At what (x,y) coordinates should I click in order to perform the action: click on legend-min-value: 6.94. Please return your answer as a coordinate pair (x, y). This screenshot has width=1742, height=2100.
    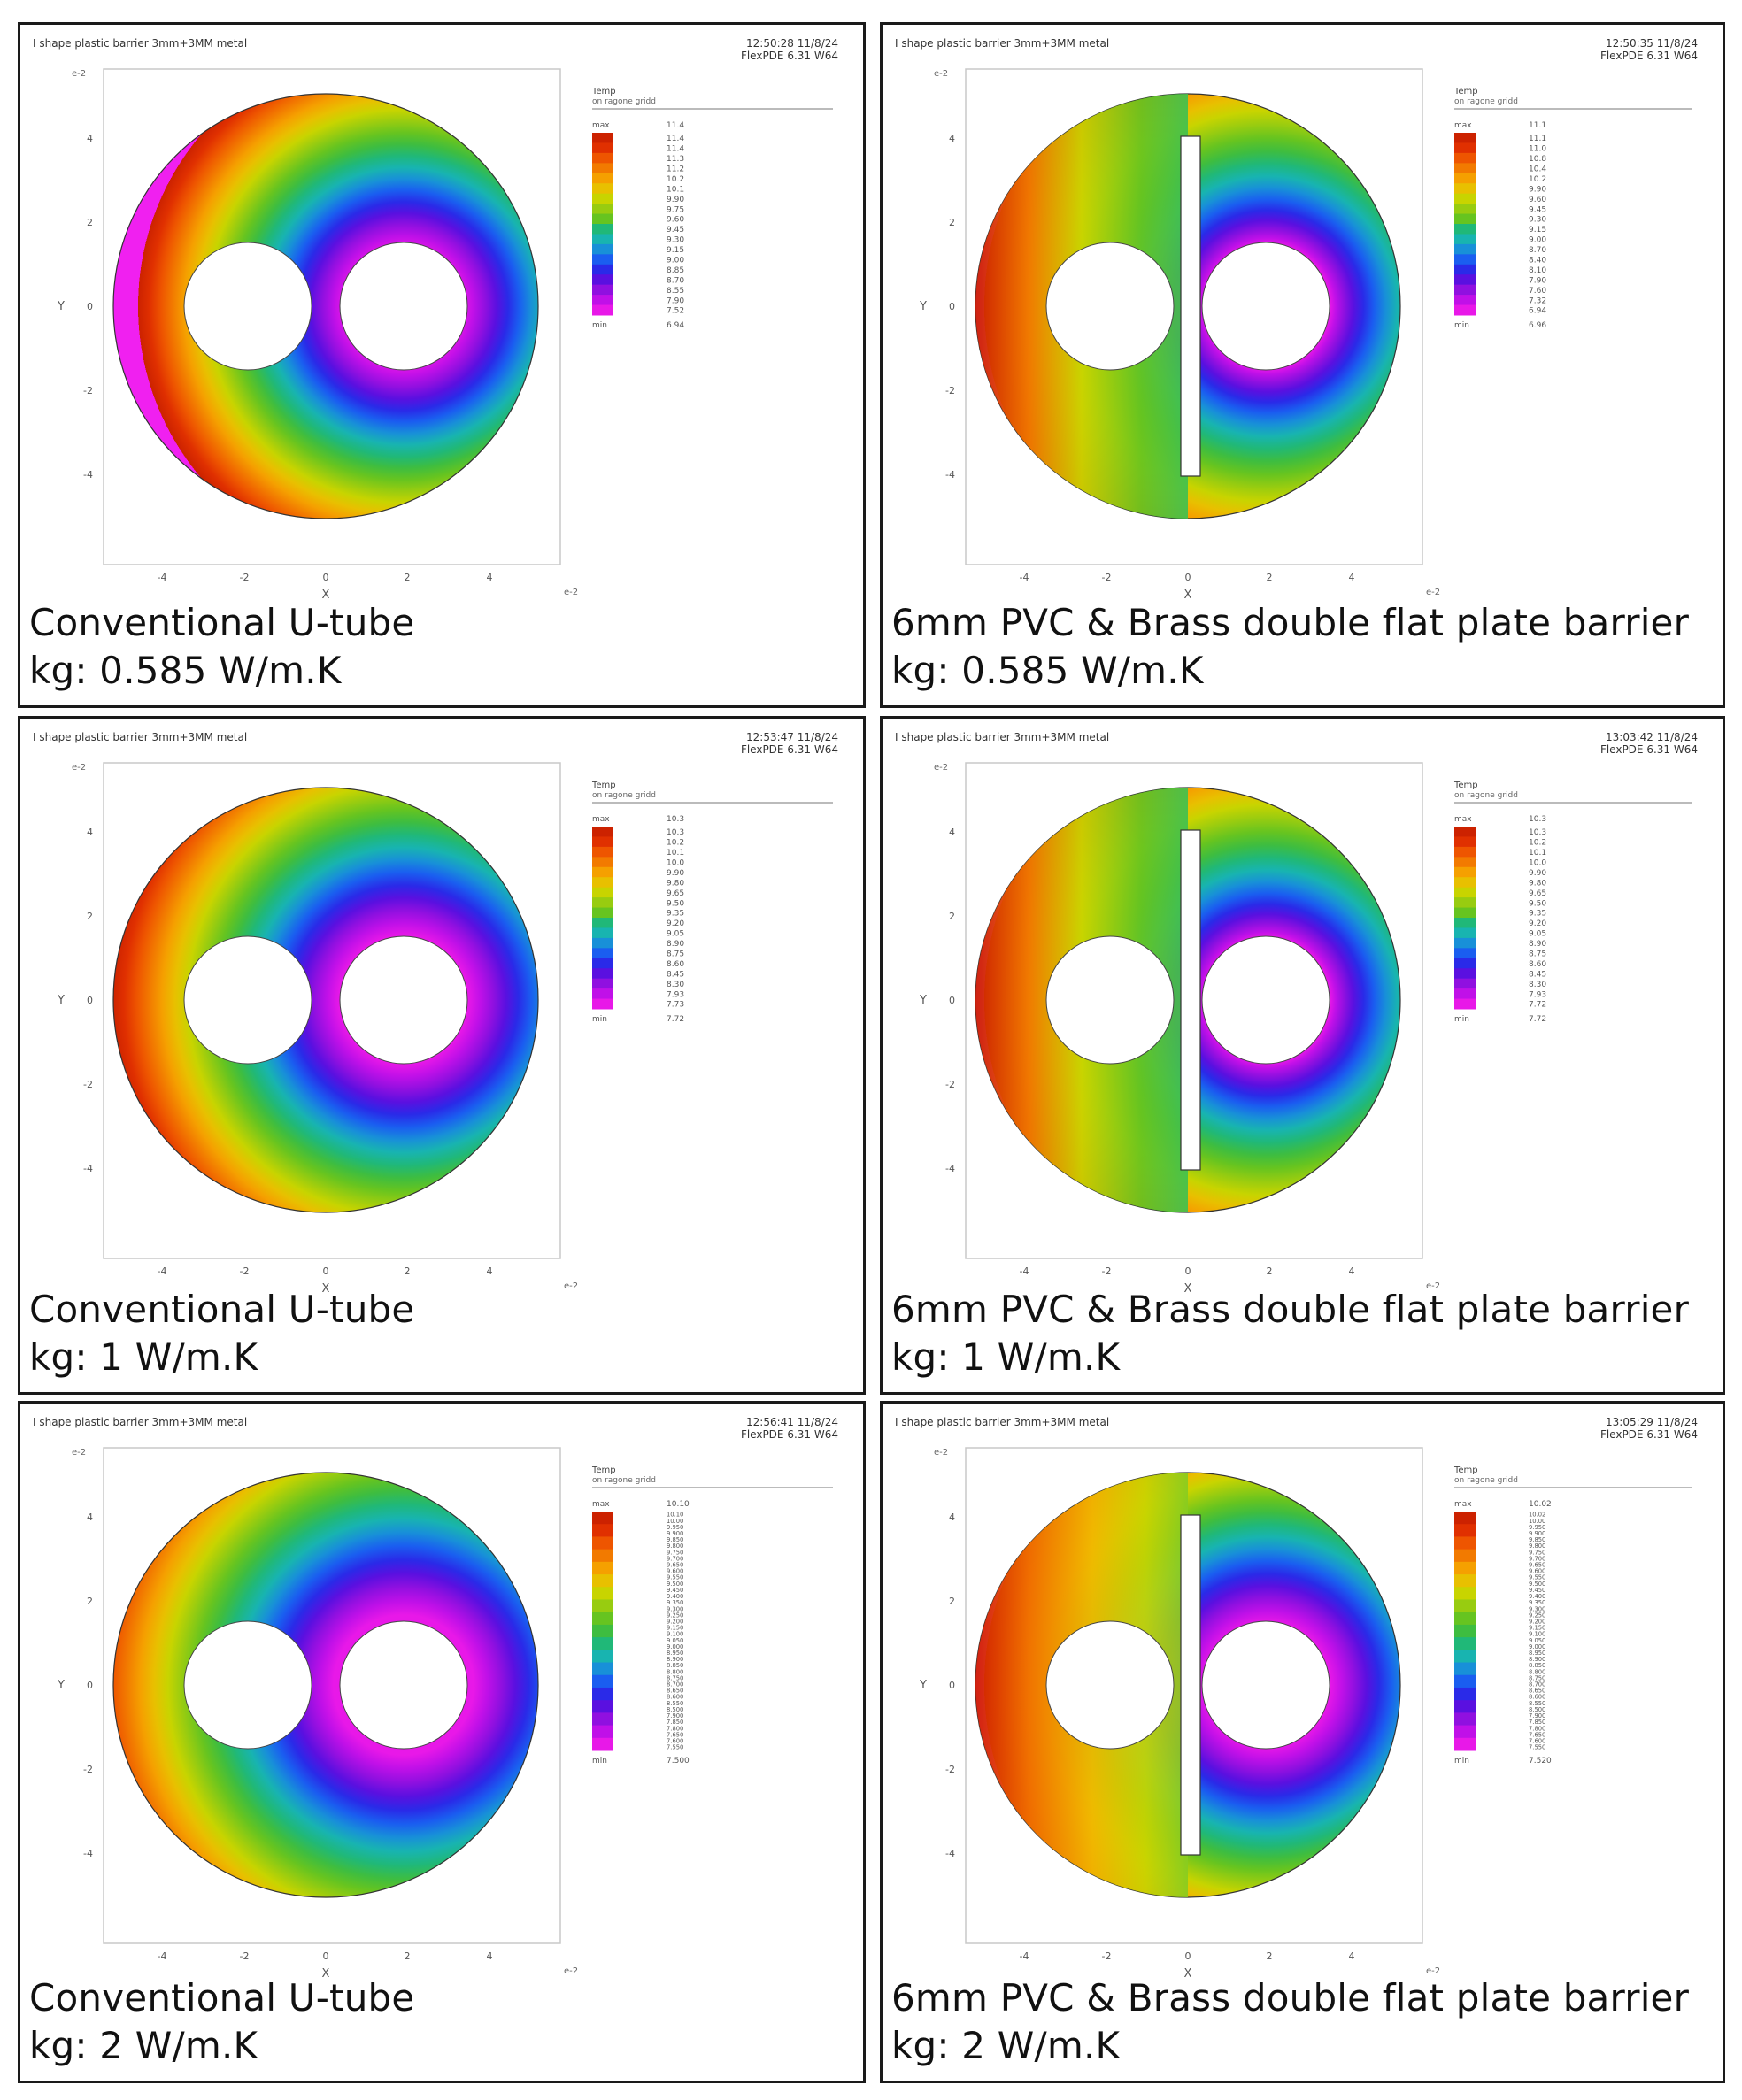
    Looking at the image, I should click on (675, 325).